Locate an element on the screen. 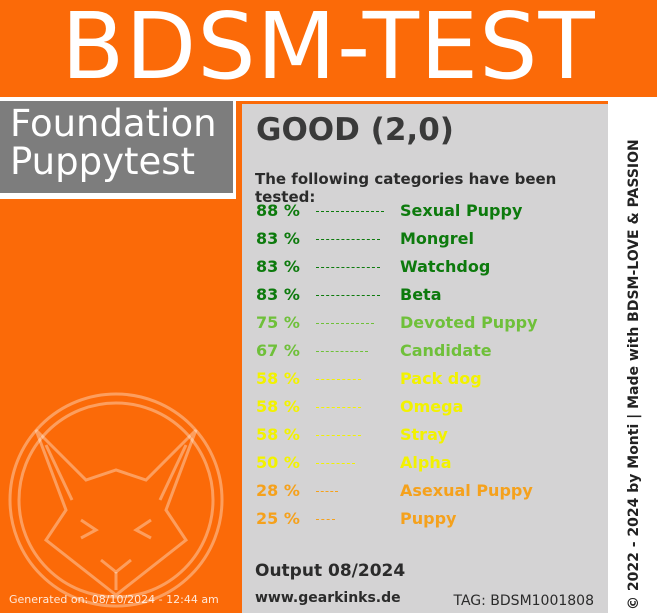 The image size is (657, 613). subtitle: Foundation Puppytest is located at coordinates (122, 143).